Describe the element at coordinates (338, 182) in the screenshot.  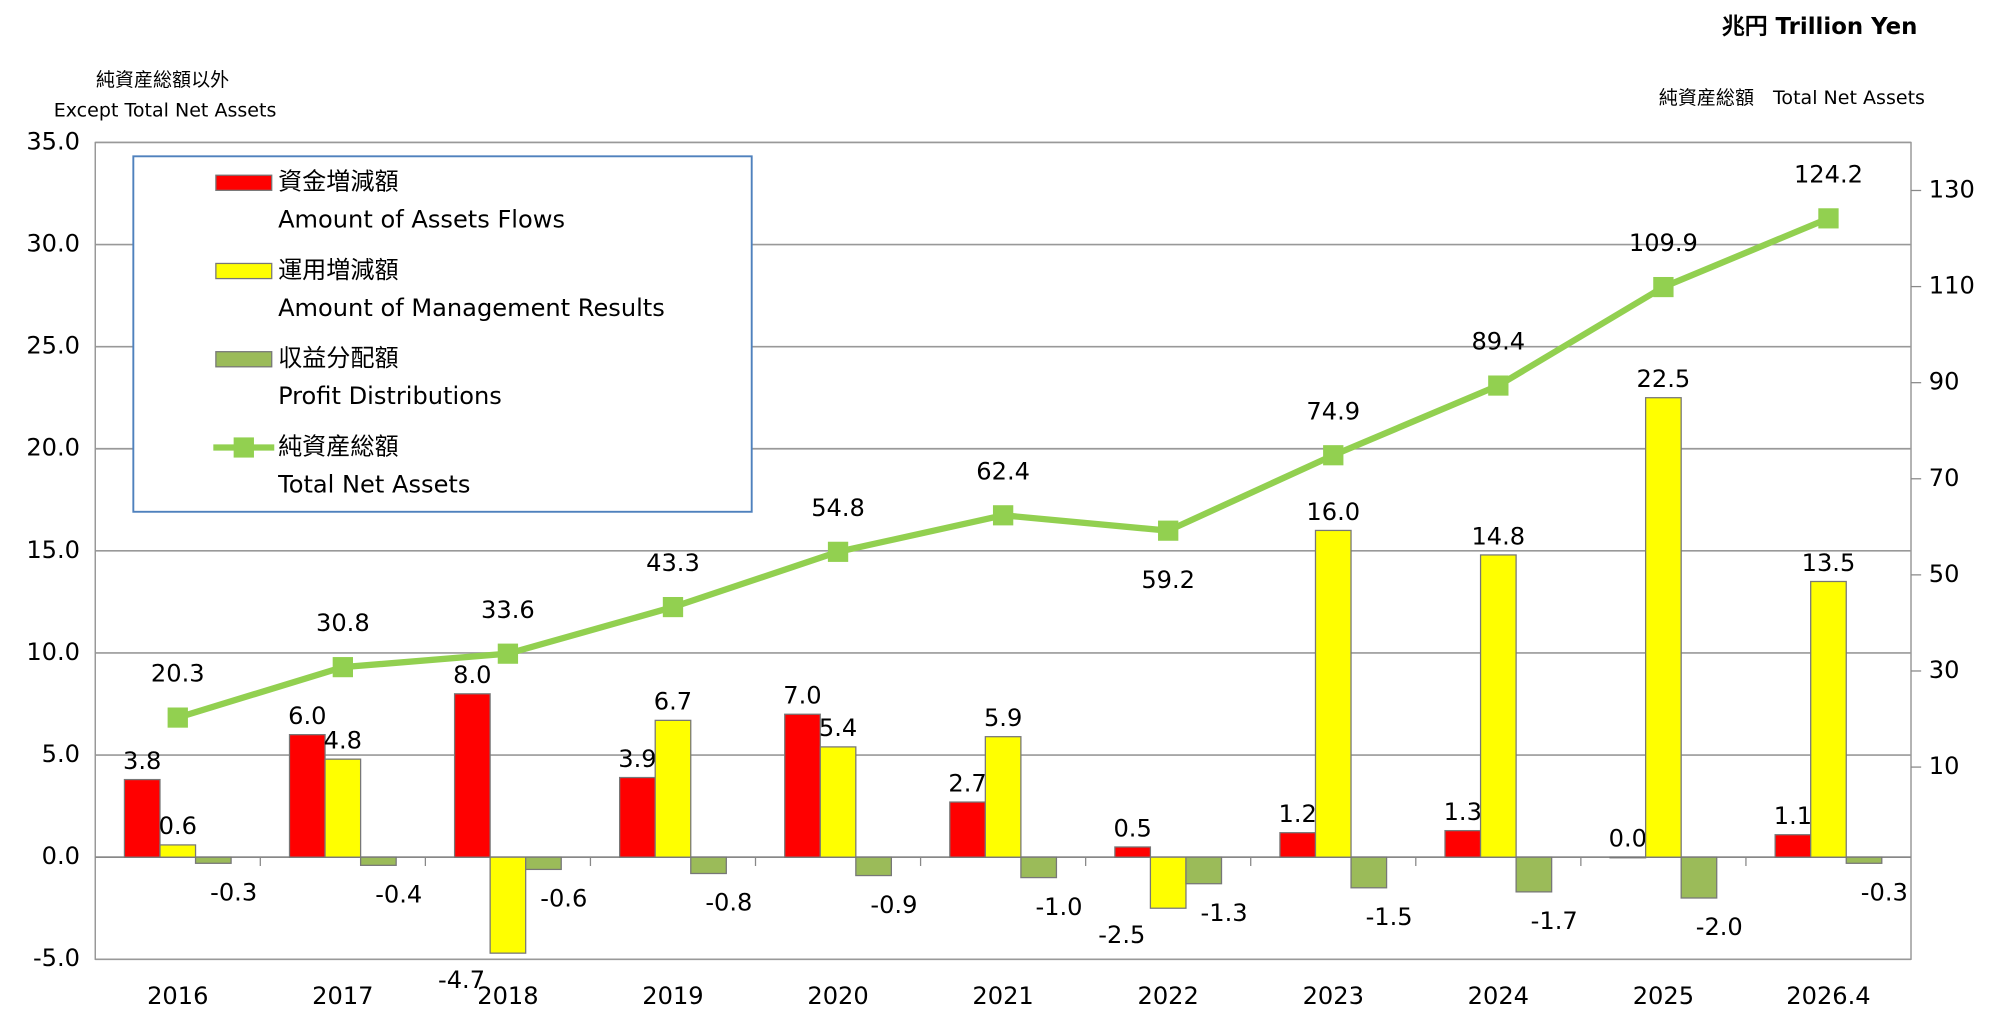
I see `legend-label: 資金増減額` at that location.